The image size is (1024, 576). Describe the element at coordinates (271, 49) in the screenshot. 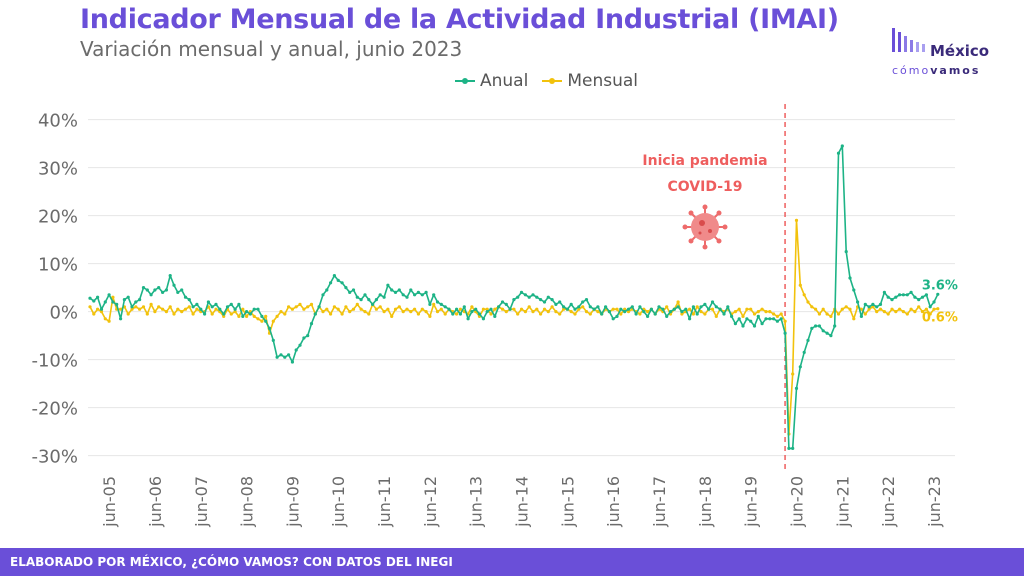

I see `chart-subtitle: Variación mensual y anual, junio 2023` at that location.